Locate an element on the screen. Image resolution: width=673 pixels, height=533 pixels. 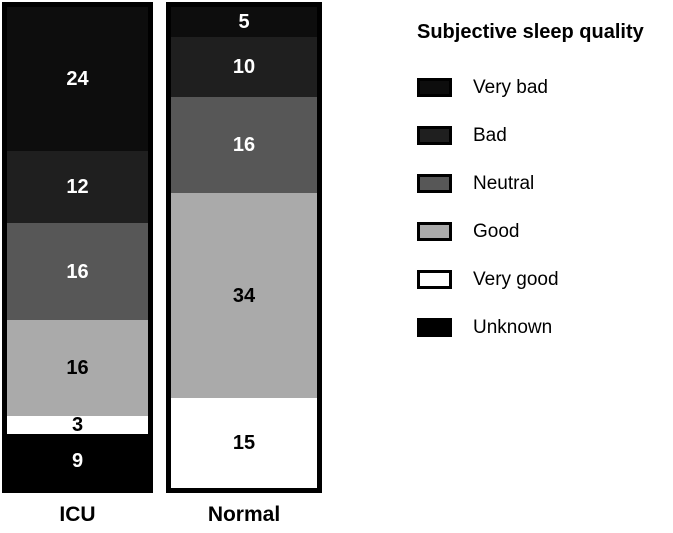
category-label-icu: ICU is located at coordinates (77, 514).